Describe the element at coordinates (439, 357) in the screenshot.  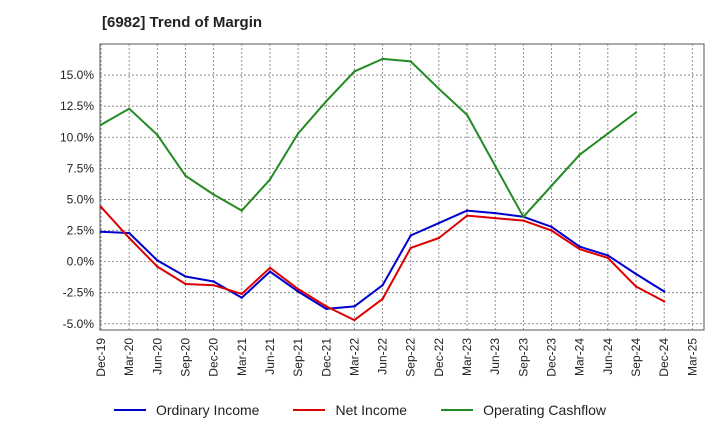
I see `x-tick-label: Dec-22` at that location.